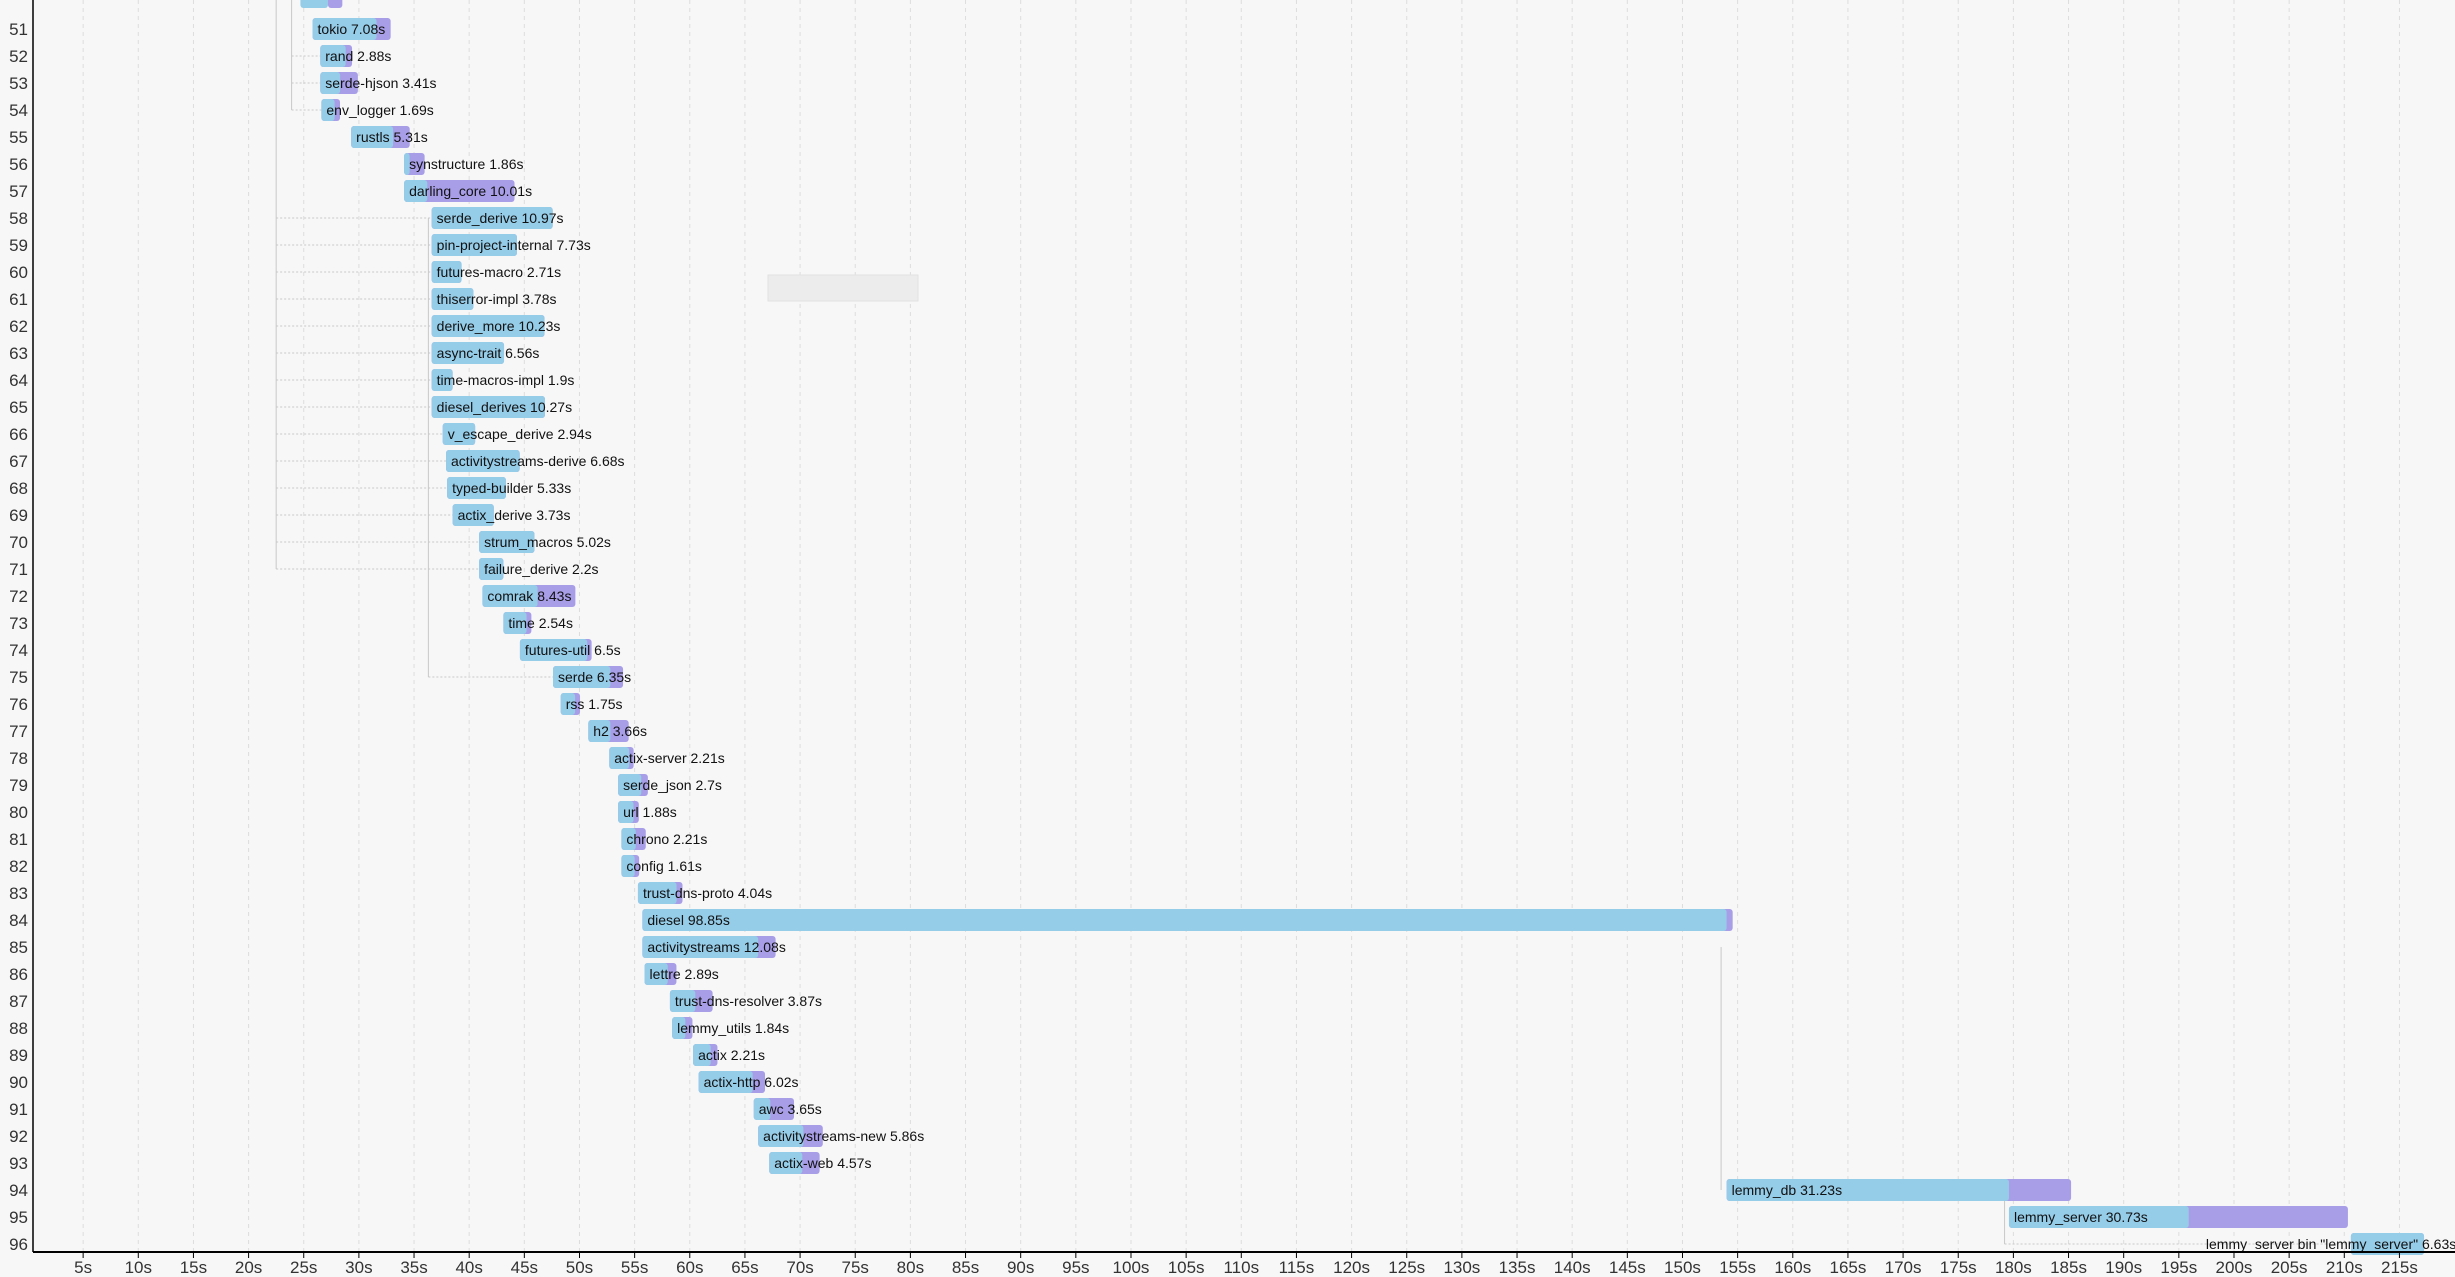 This screenshot has width=2455, height=1277. What do you see at coordinates (730, 1028) in the screenshot?
I see `unit-row-88: lemmy_utils 1.84s` at bounding box center [730, 1028].